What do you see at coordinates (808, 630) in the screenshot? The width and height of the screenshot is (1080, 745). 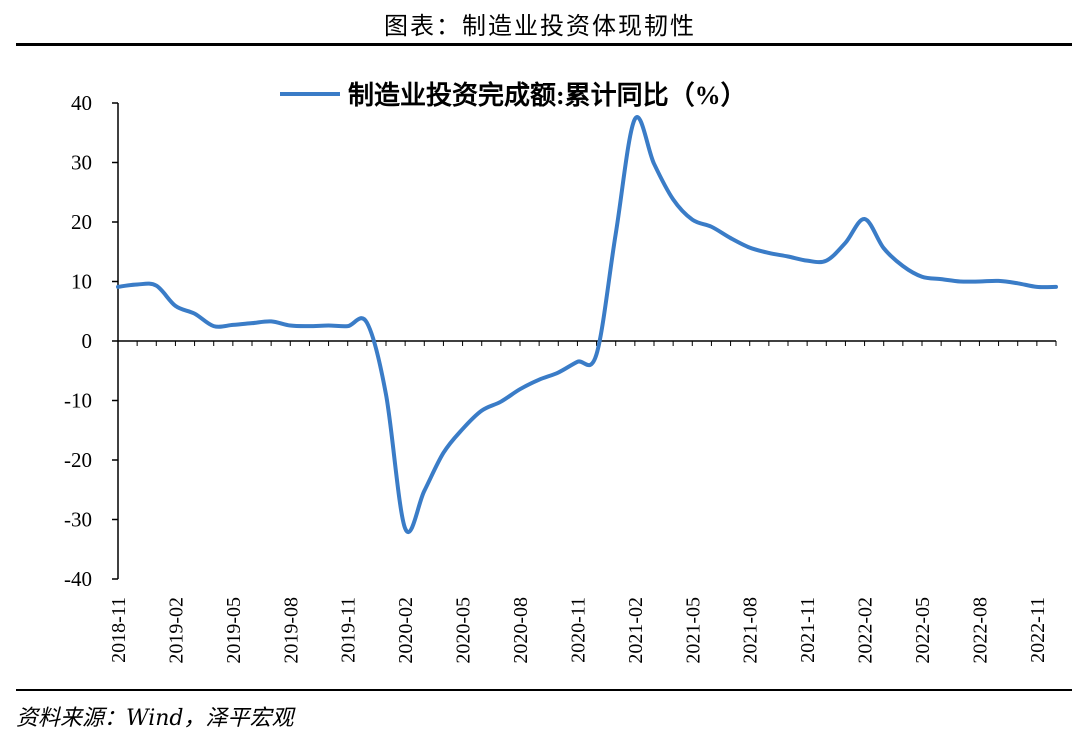 I see `x-tick-label: 2021-11` at bounding box center [808, 630].